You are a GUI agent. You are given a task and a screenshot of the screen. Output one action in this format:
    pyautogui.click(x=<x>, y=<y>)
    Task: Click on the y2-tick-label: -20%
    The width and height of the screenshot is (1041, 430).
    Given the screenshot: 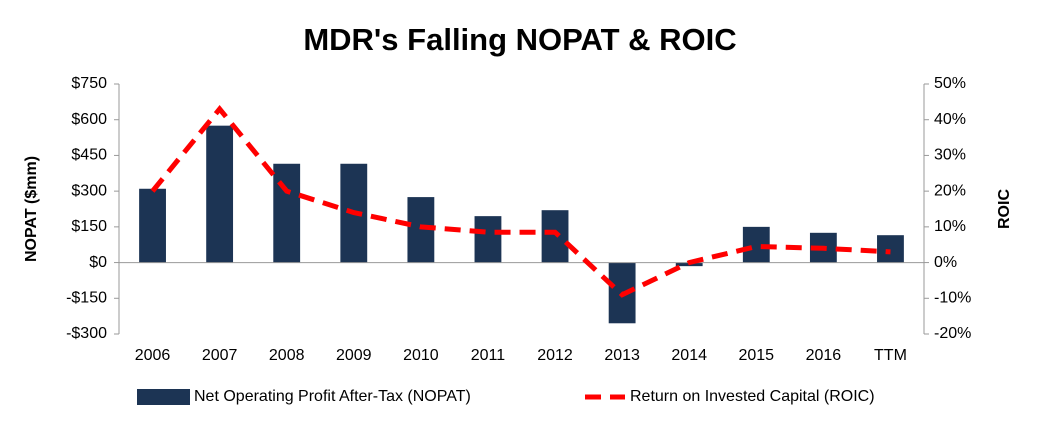 What is the action you would take?
    pyautogui.click(x=952, y=333)
    